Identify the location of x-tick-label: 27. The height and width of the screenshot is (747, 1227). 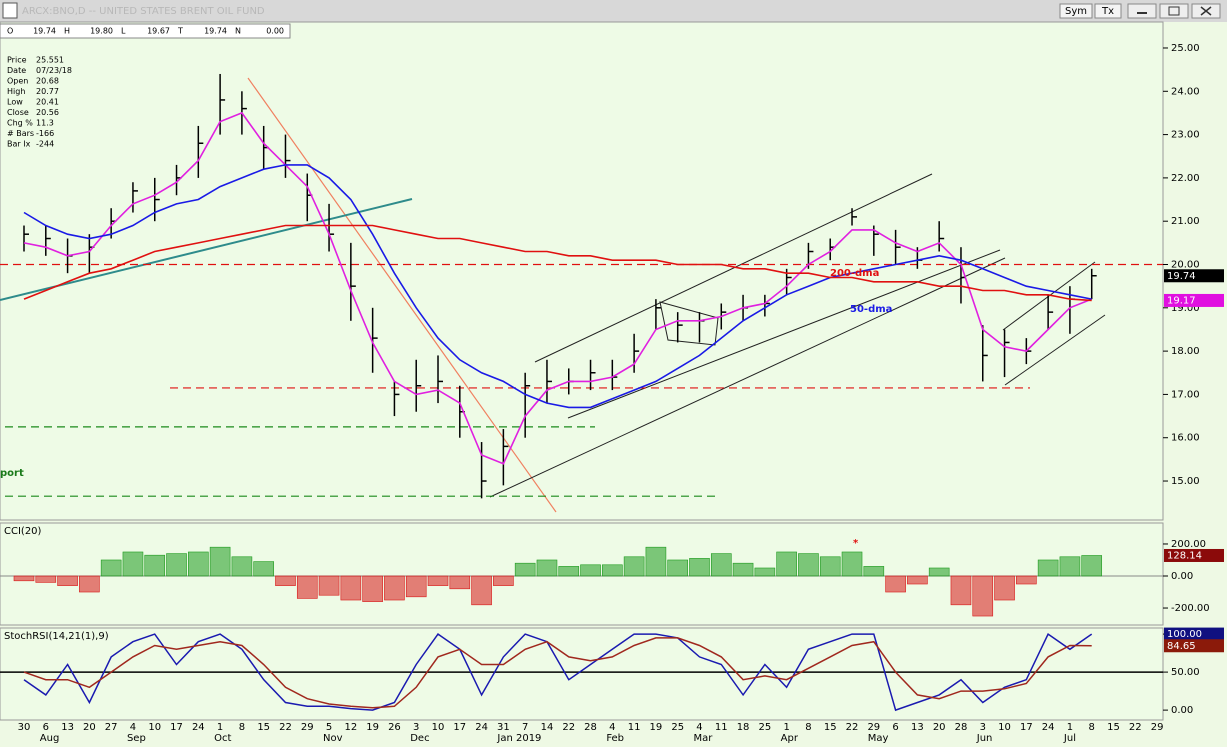
(111, 727).